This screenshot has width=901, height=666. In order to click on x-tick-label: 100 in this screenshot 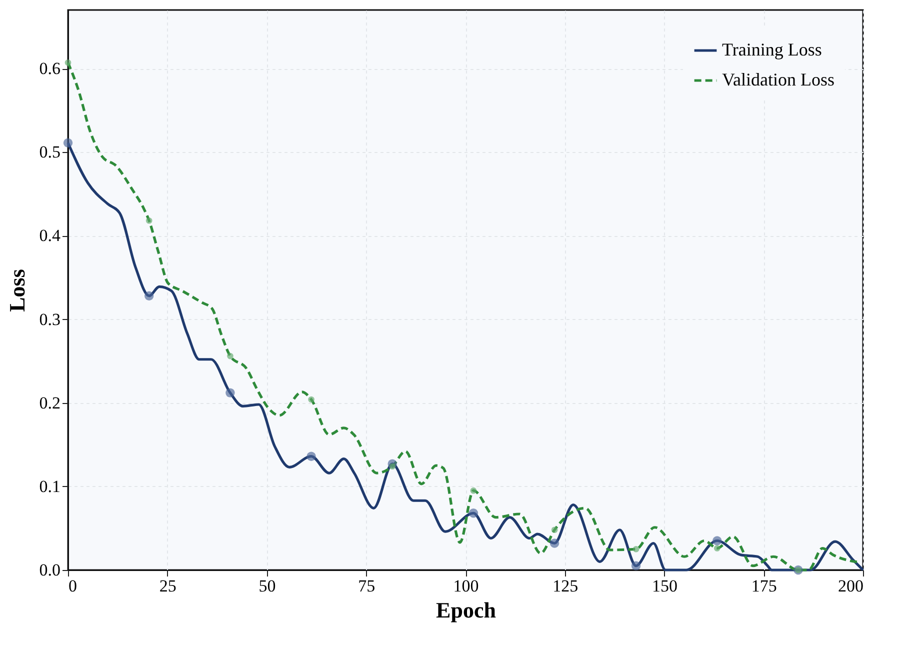, I will do `click(466, 586)`.